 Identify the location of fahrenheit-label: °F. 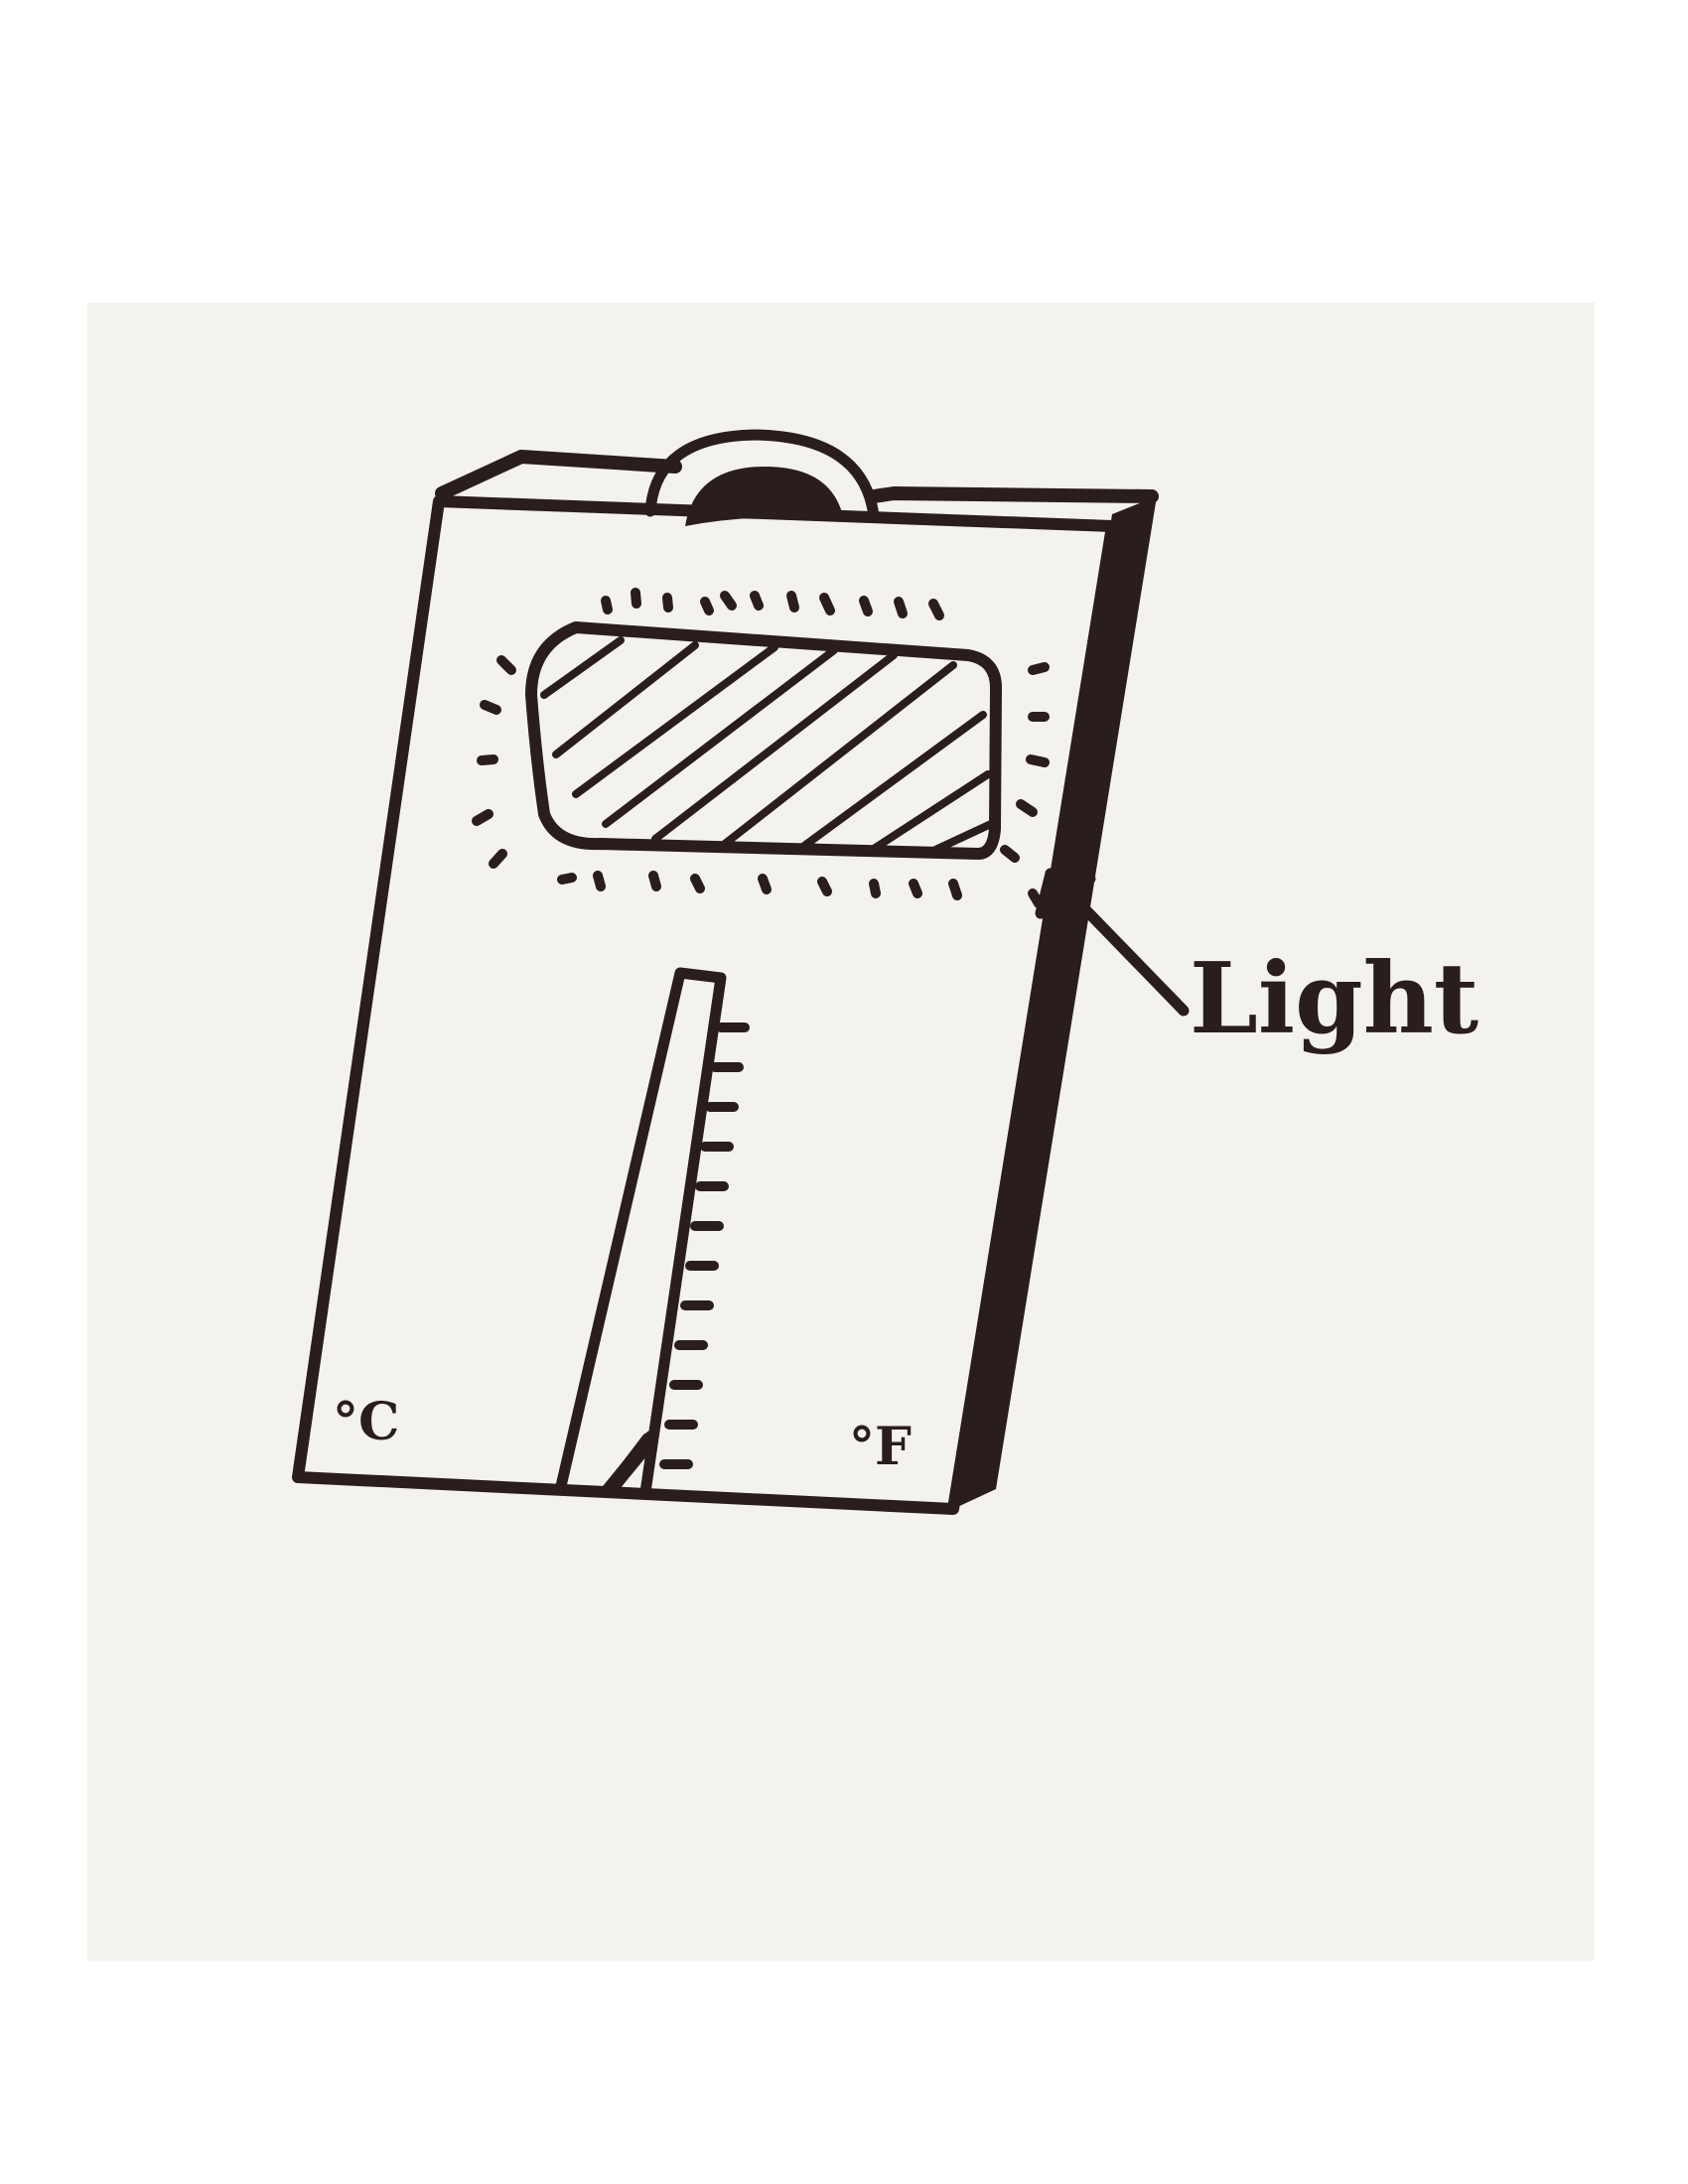
(880, 1447).